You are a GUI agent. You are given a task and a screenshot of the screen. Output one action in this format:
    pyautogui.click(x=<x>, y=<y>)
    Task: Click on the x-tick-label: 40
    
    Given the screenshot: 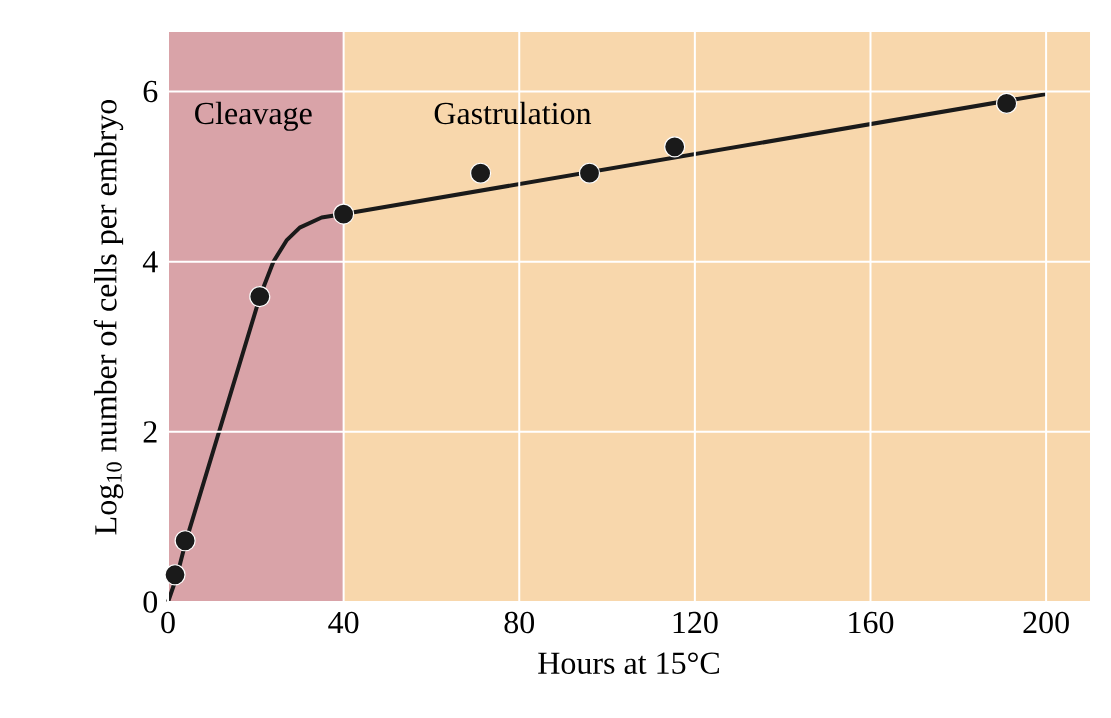 What is the action you would take?
    pyautogui.click(x=343, y=622)
    